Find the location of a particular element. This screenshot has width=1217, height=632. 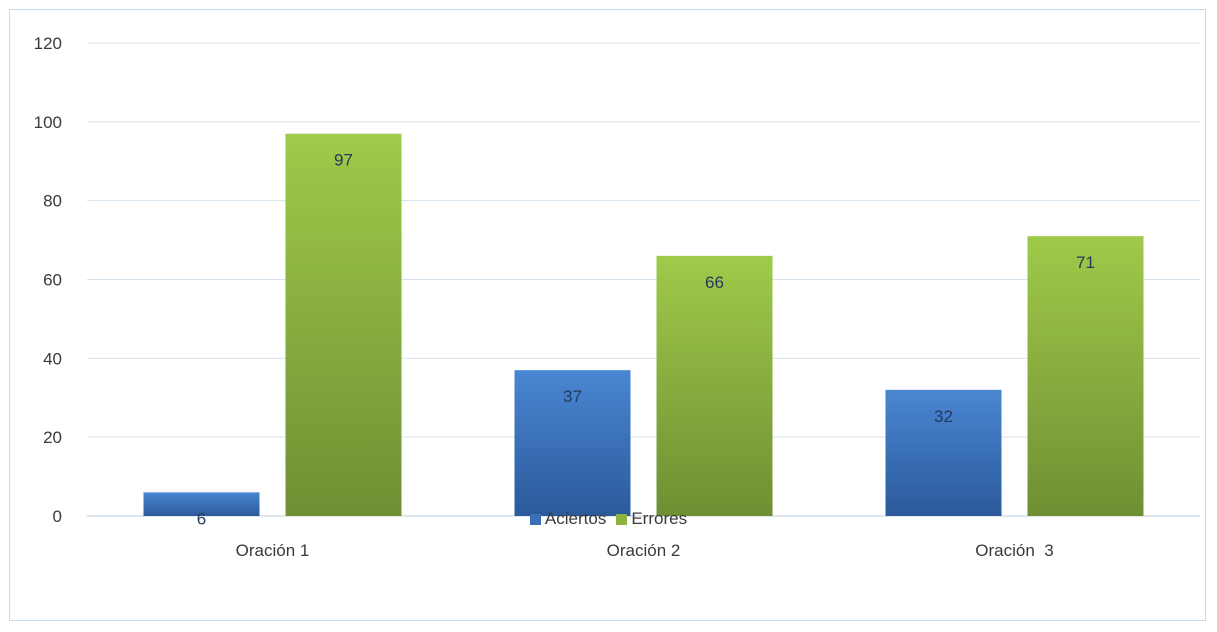

legend-item-aciertos: Aciertos is located at coordinates (568, 519).